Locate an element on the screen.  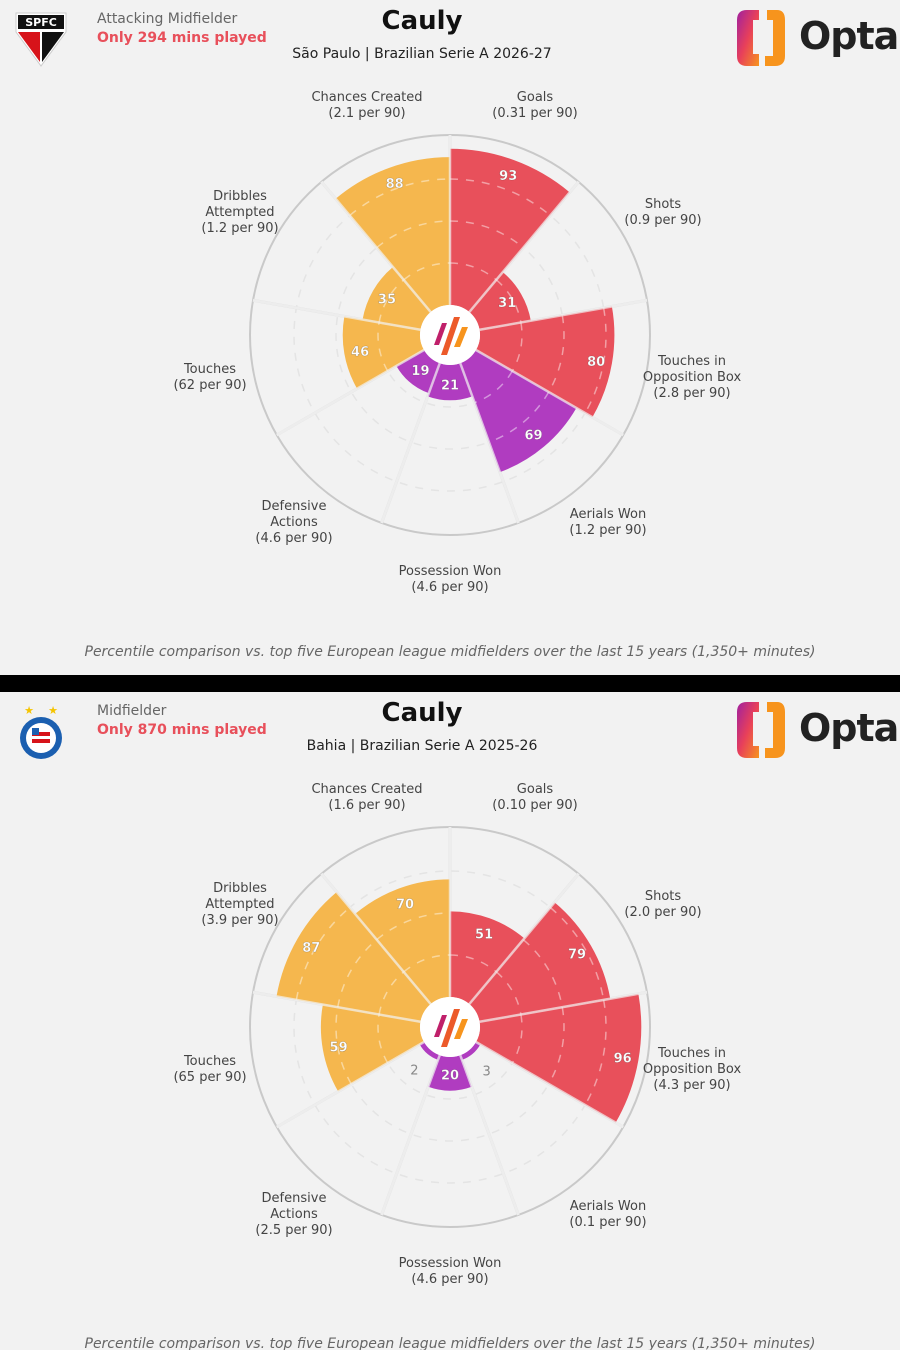
team-season: Bahia | Brazilian Serie A 2025-26 is located at coordinates (422, 746).